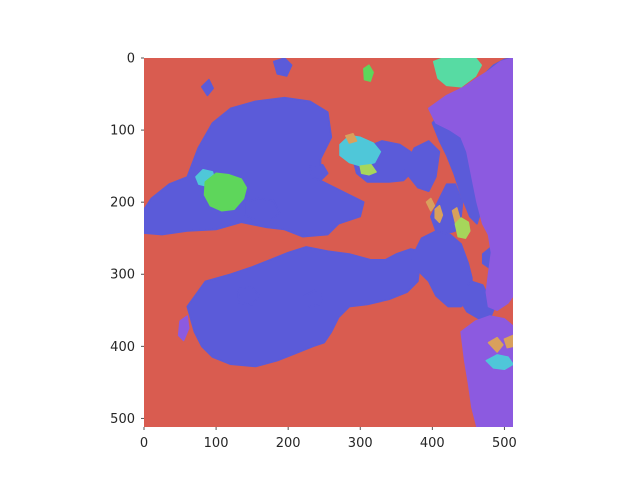 This screenshot has height=480, width=640. Describe the element at coordinates (122, 203) in the screenshot. I see `y-tick-label-200: 200` at that location.